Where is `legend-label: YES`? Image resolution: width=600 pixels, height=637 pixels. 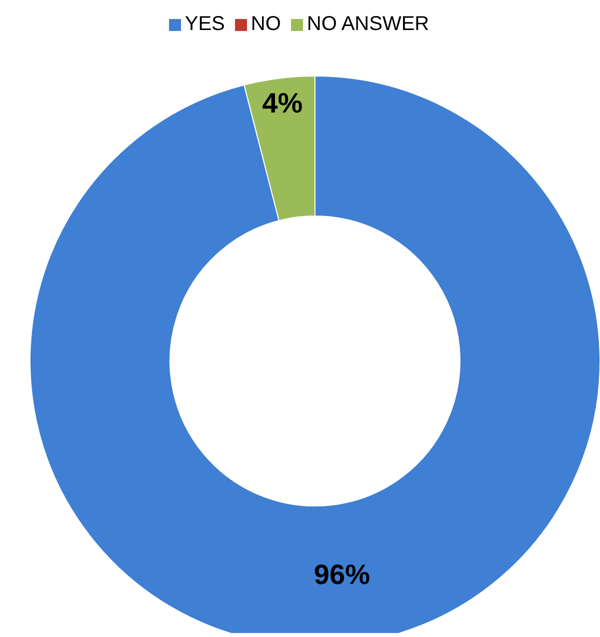 legend-label: YES is located at coordinates (204, 24).